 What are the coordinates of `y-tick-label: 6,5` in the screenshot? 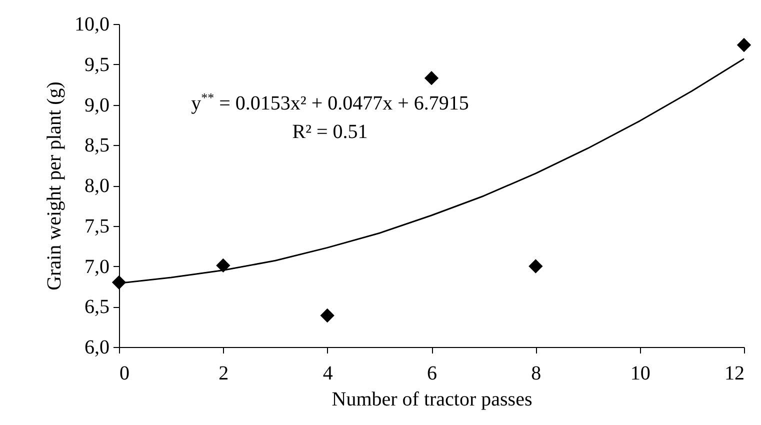 It's located at (97, 307).